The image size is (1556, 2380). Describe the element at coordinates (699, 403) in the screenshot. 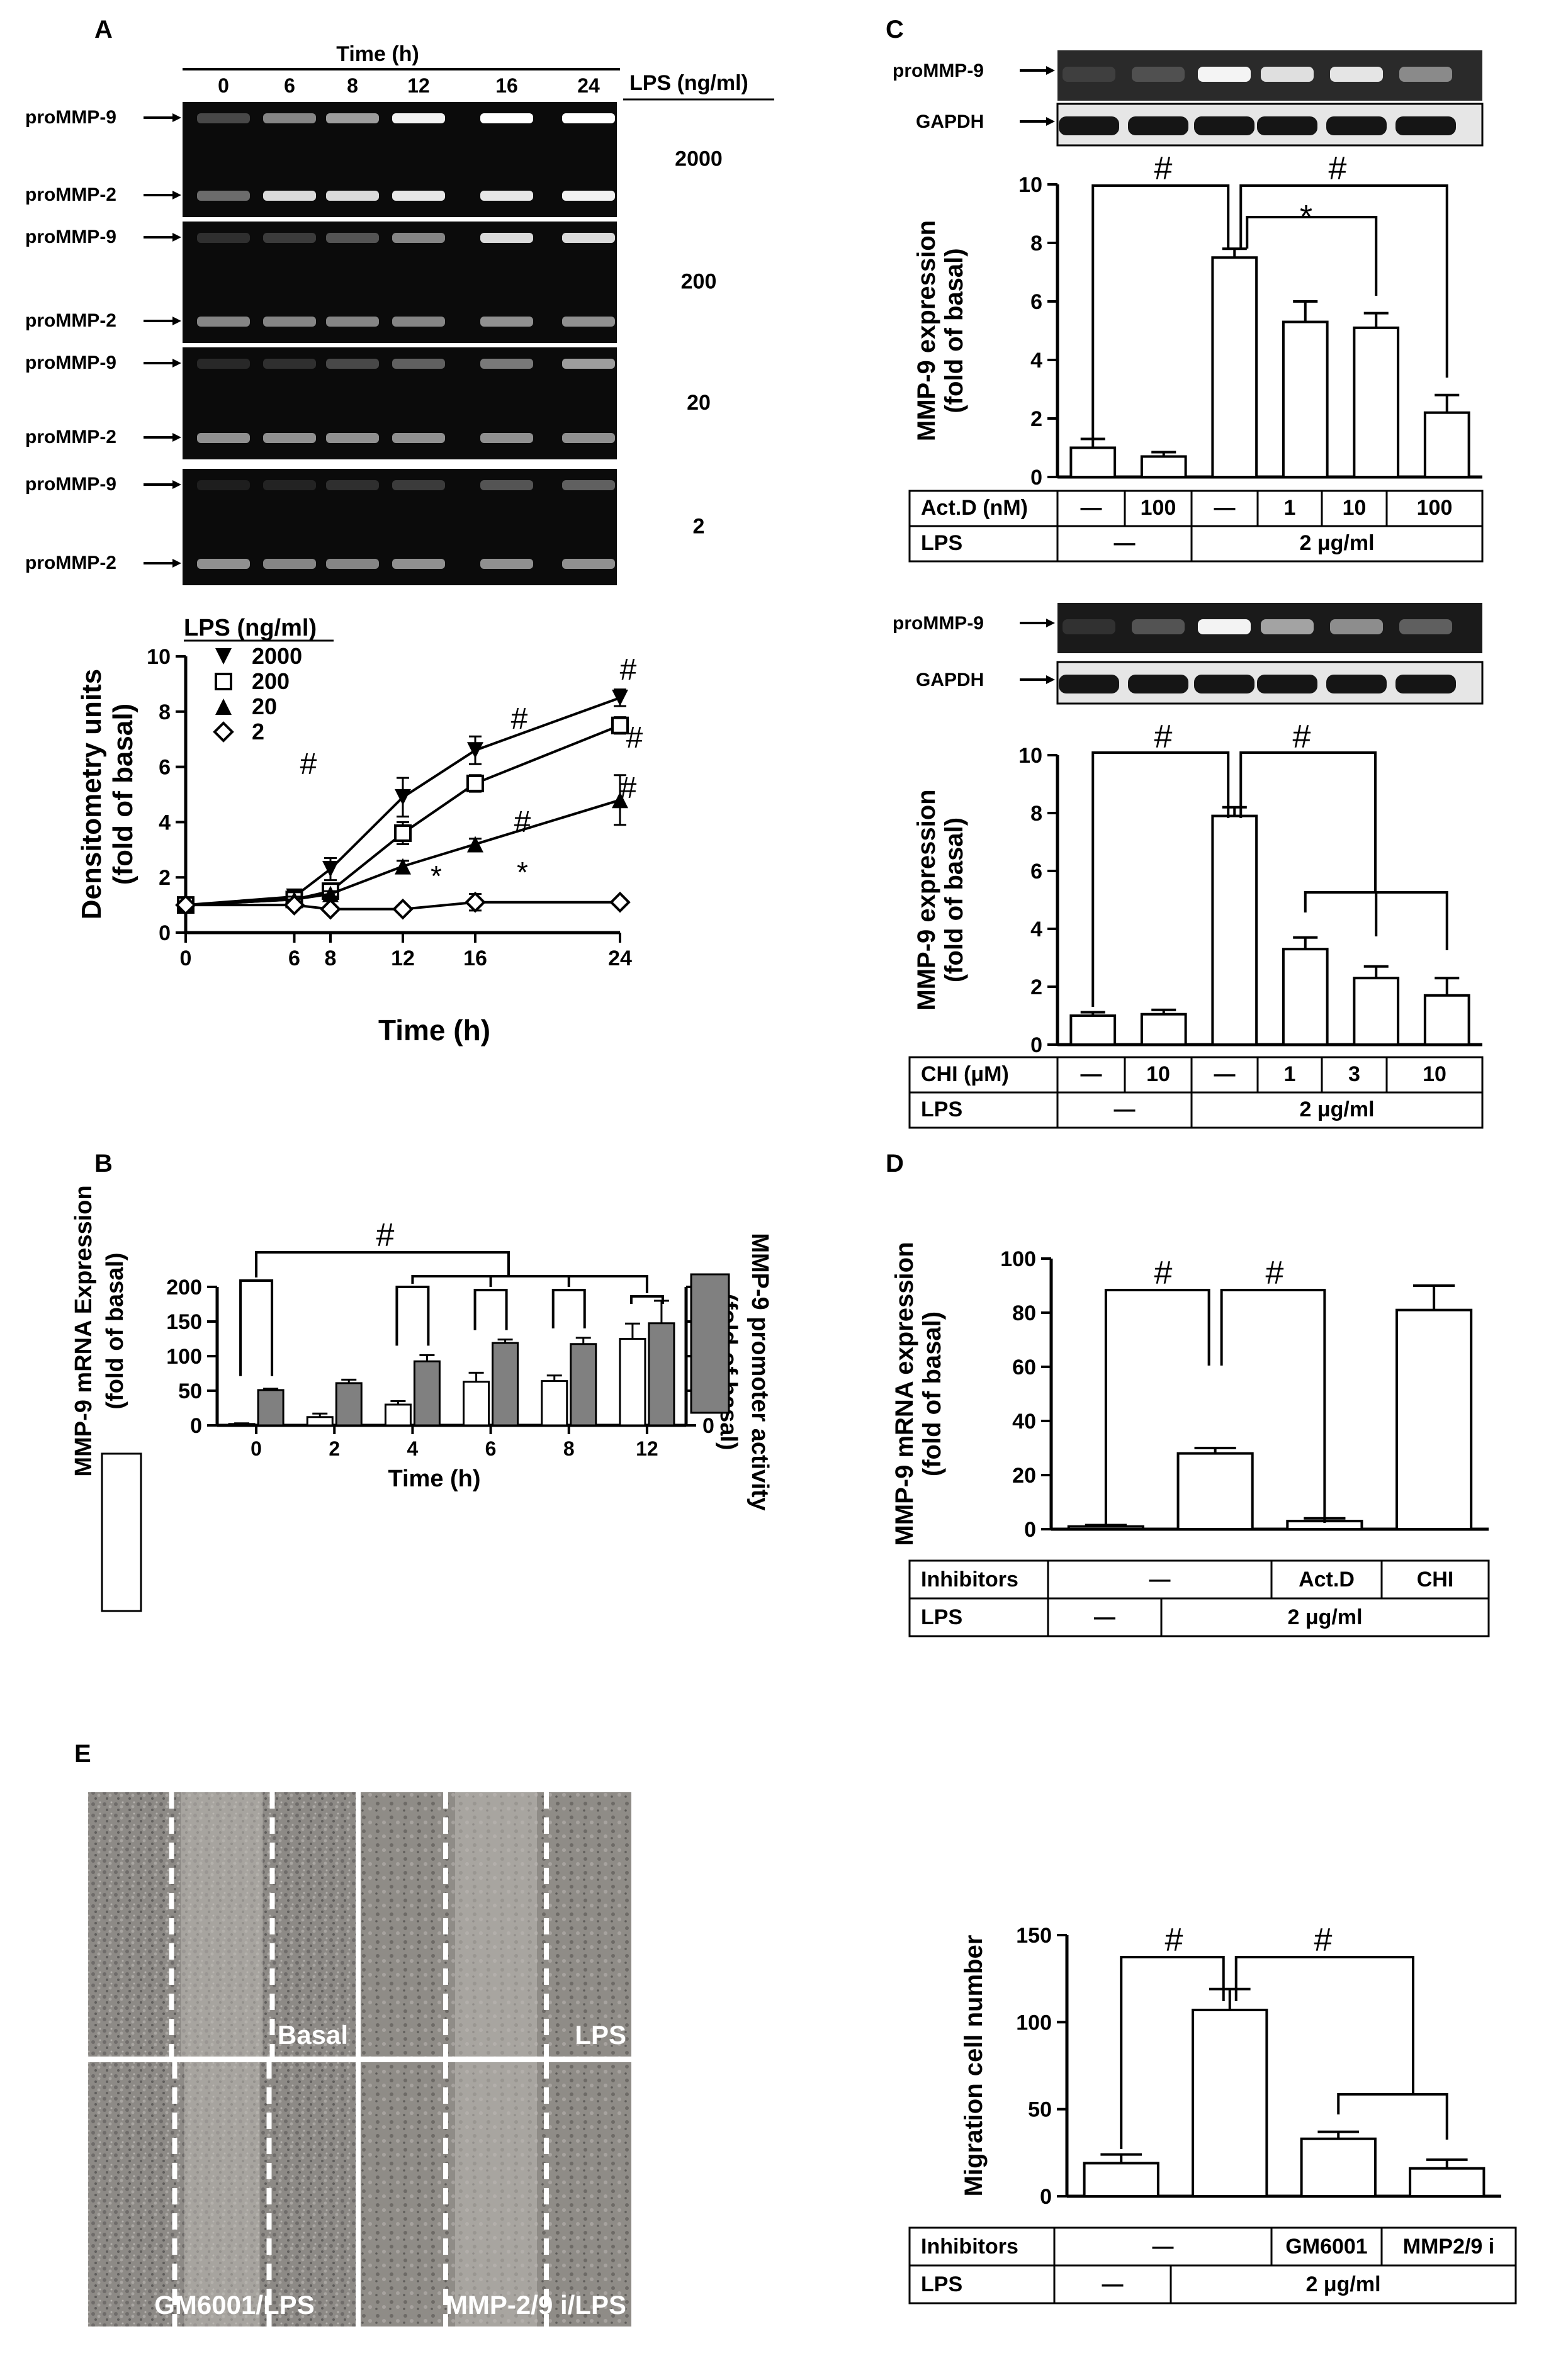

I see `gel-a-dose: 20` at that location.